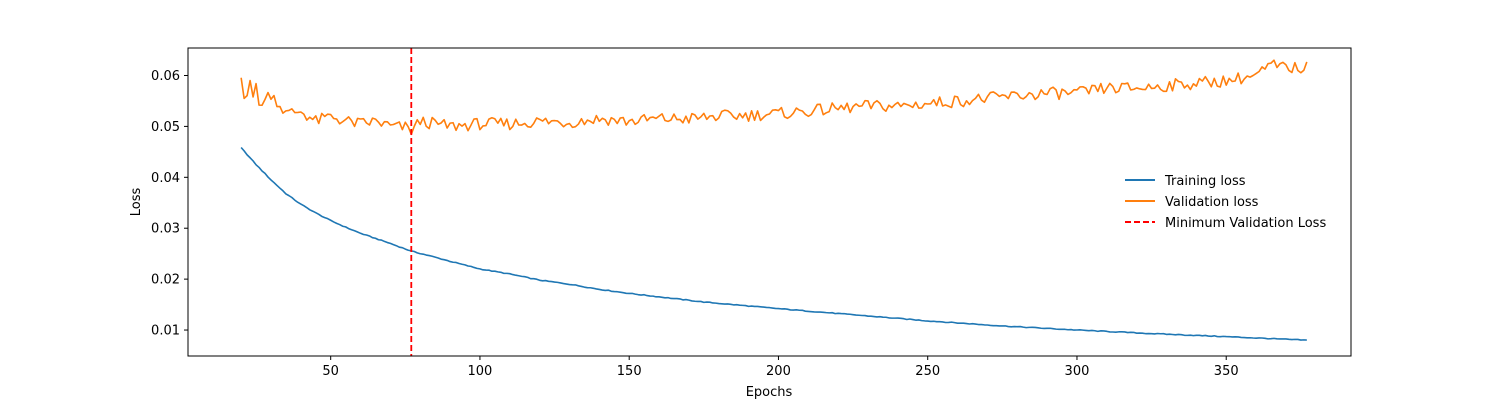 This screenshot has height=400, width=1500. I want to click on x-tick-label: 250, so click(927, 371).